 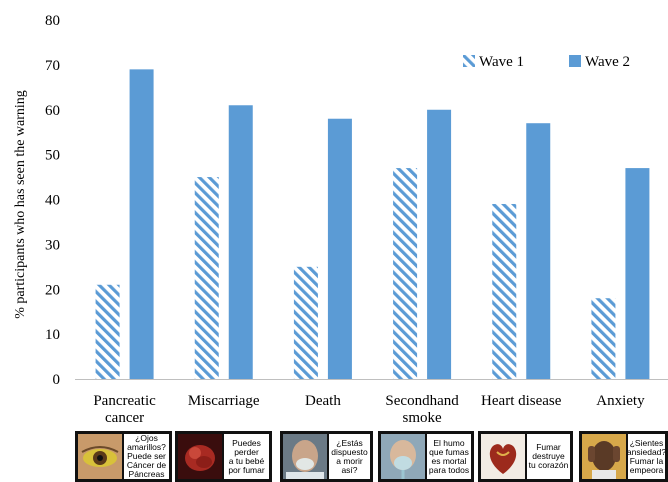 What do you see at coordinates (246, 456) in the screenshot?
I see `warning-text-miscarriage: Puedes perder a tu bebé por fumar` at bounding box center [246, 456].